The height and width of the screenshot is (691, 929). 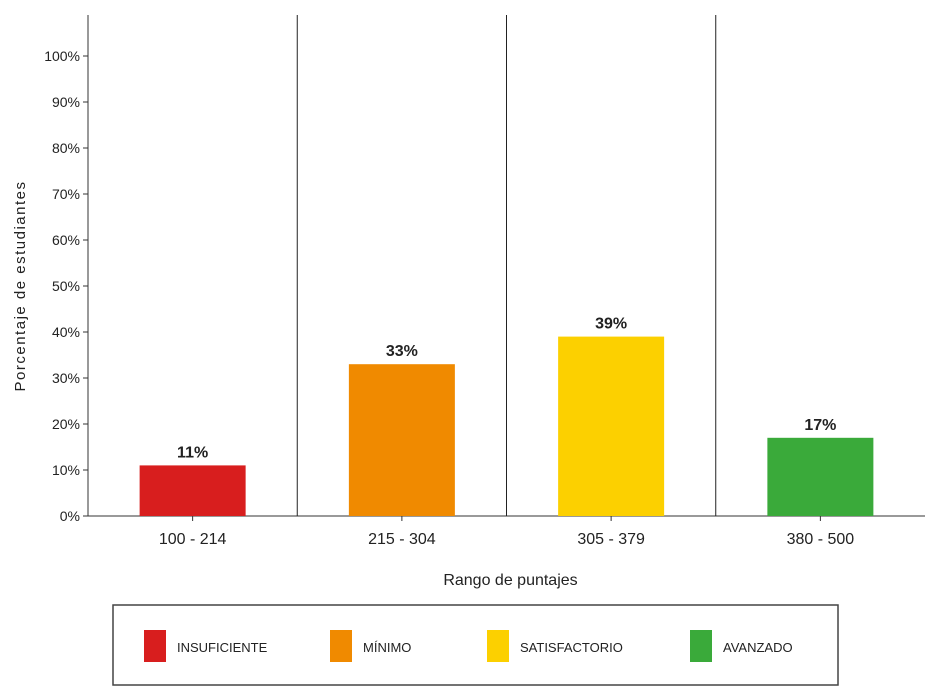 I want to click on x-tick-label: 305 - 379, so click(x=611, y=539).